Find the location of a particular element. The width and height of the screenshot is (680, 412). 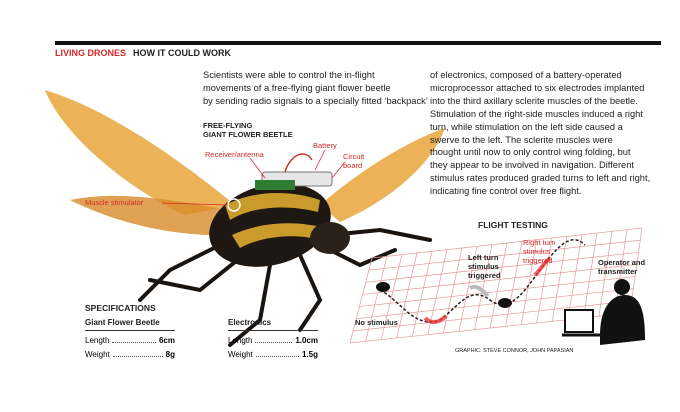

kicker: LIVING DRONES is located at coordinates (91, 53).